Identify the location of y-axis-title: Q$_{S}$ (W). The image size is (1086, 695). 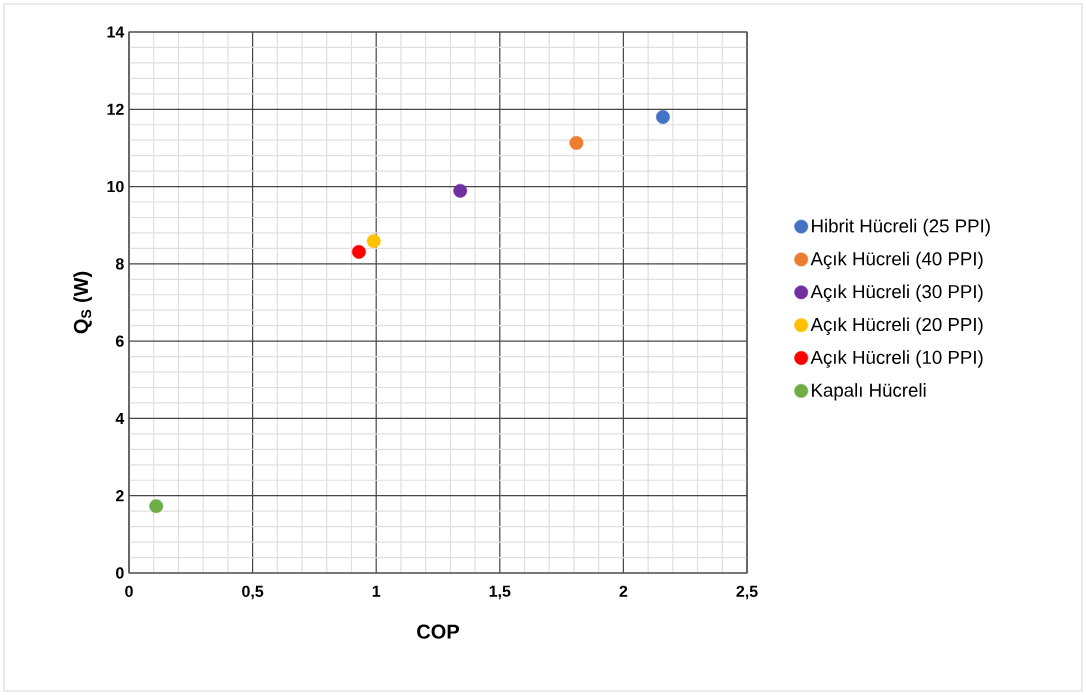
(82, 302).